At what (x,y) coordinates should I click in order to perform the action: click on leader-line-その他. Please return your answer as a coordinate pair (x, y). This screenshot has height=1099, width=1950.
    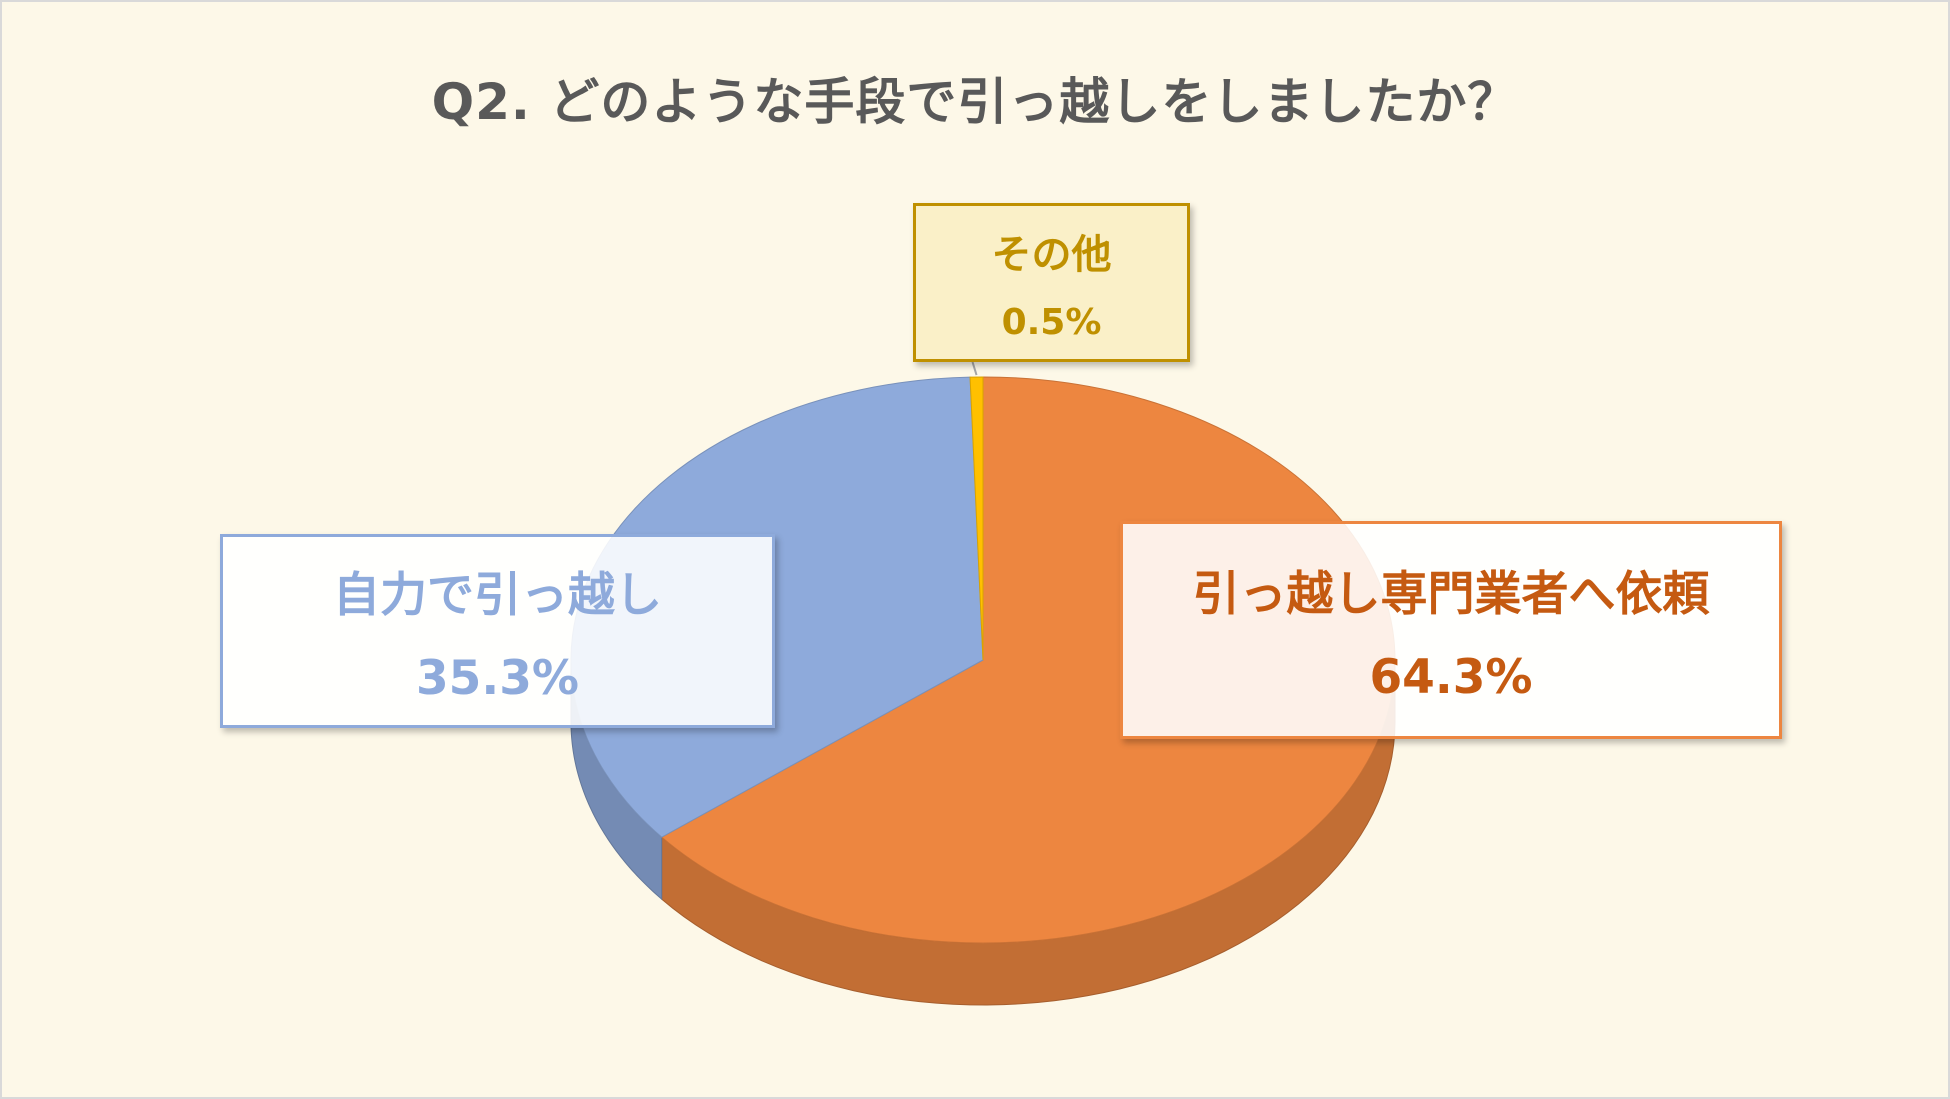
    Looking at the image, I should click on (974, 368).